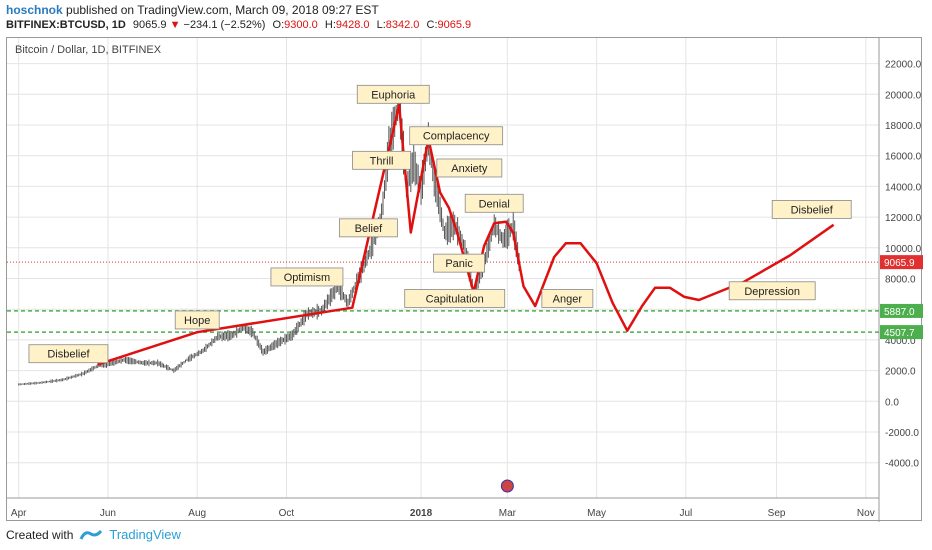 This screenshot has width=932, height=550. I want to click on price-level-label: 9065.9, so click(899, 263).